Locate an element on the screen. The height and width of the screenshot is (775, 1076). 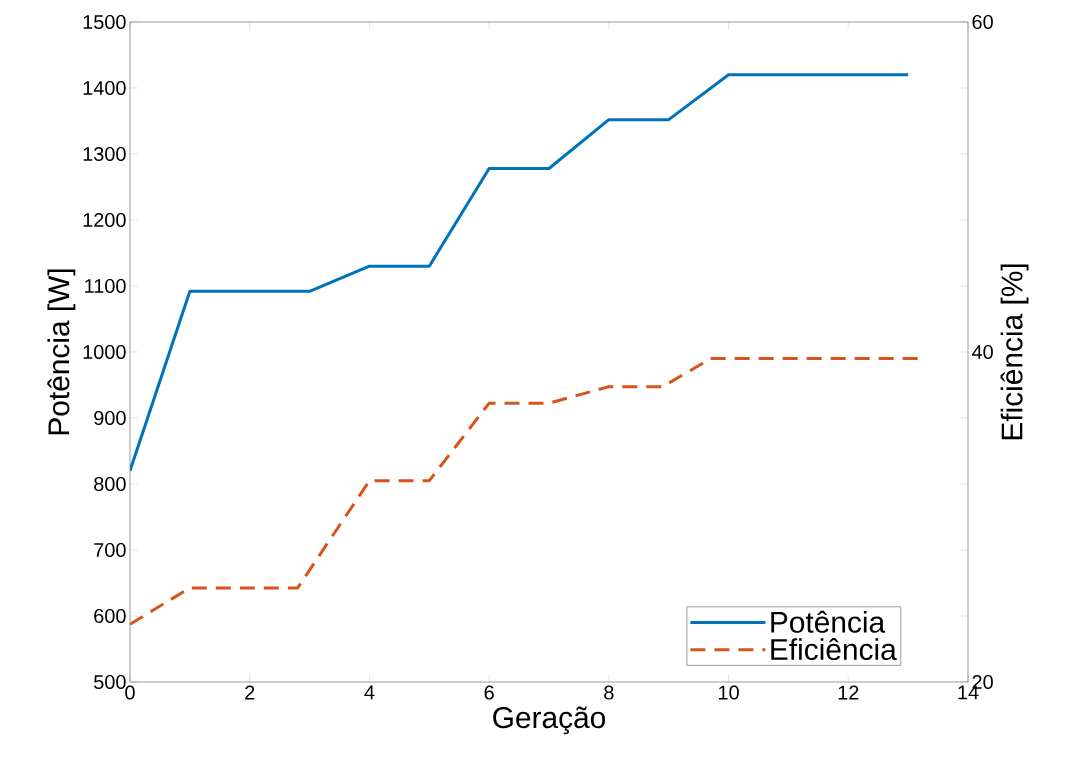
x-tick-label: 0 is located at coordinates (130, 692).